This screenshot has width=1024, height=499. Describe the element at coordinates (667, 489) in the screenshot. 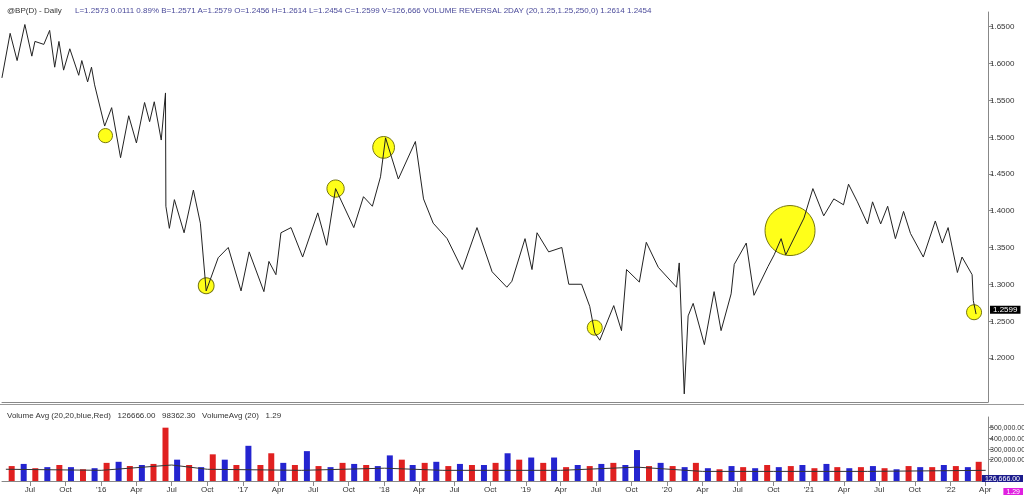

I see `x-tick-label: '20` at that location.